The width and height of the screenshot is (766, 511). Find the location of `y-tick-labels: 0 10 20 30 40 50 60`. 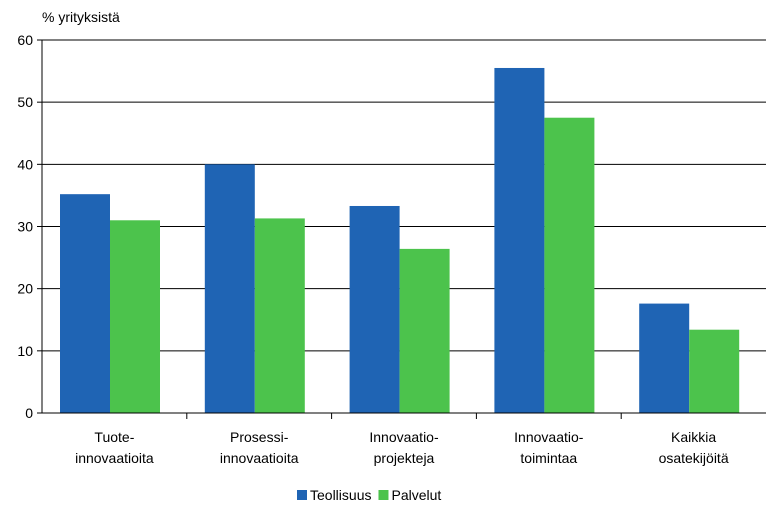

y-tick-labels: 0 10 20 30 40 50 60 is located at coordinates (25, 226).